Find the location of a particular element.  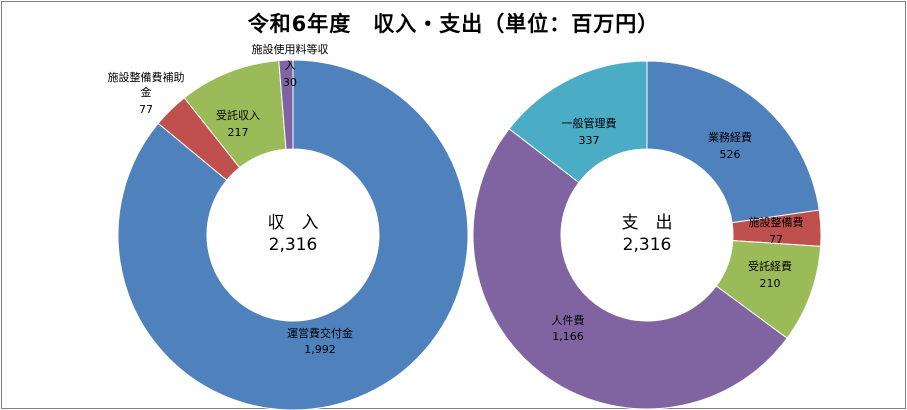

expense-category-label-4: 一般管理費 is located at coordinates (589, 123).